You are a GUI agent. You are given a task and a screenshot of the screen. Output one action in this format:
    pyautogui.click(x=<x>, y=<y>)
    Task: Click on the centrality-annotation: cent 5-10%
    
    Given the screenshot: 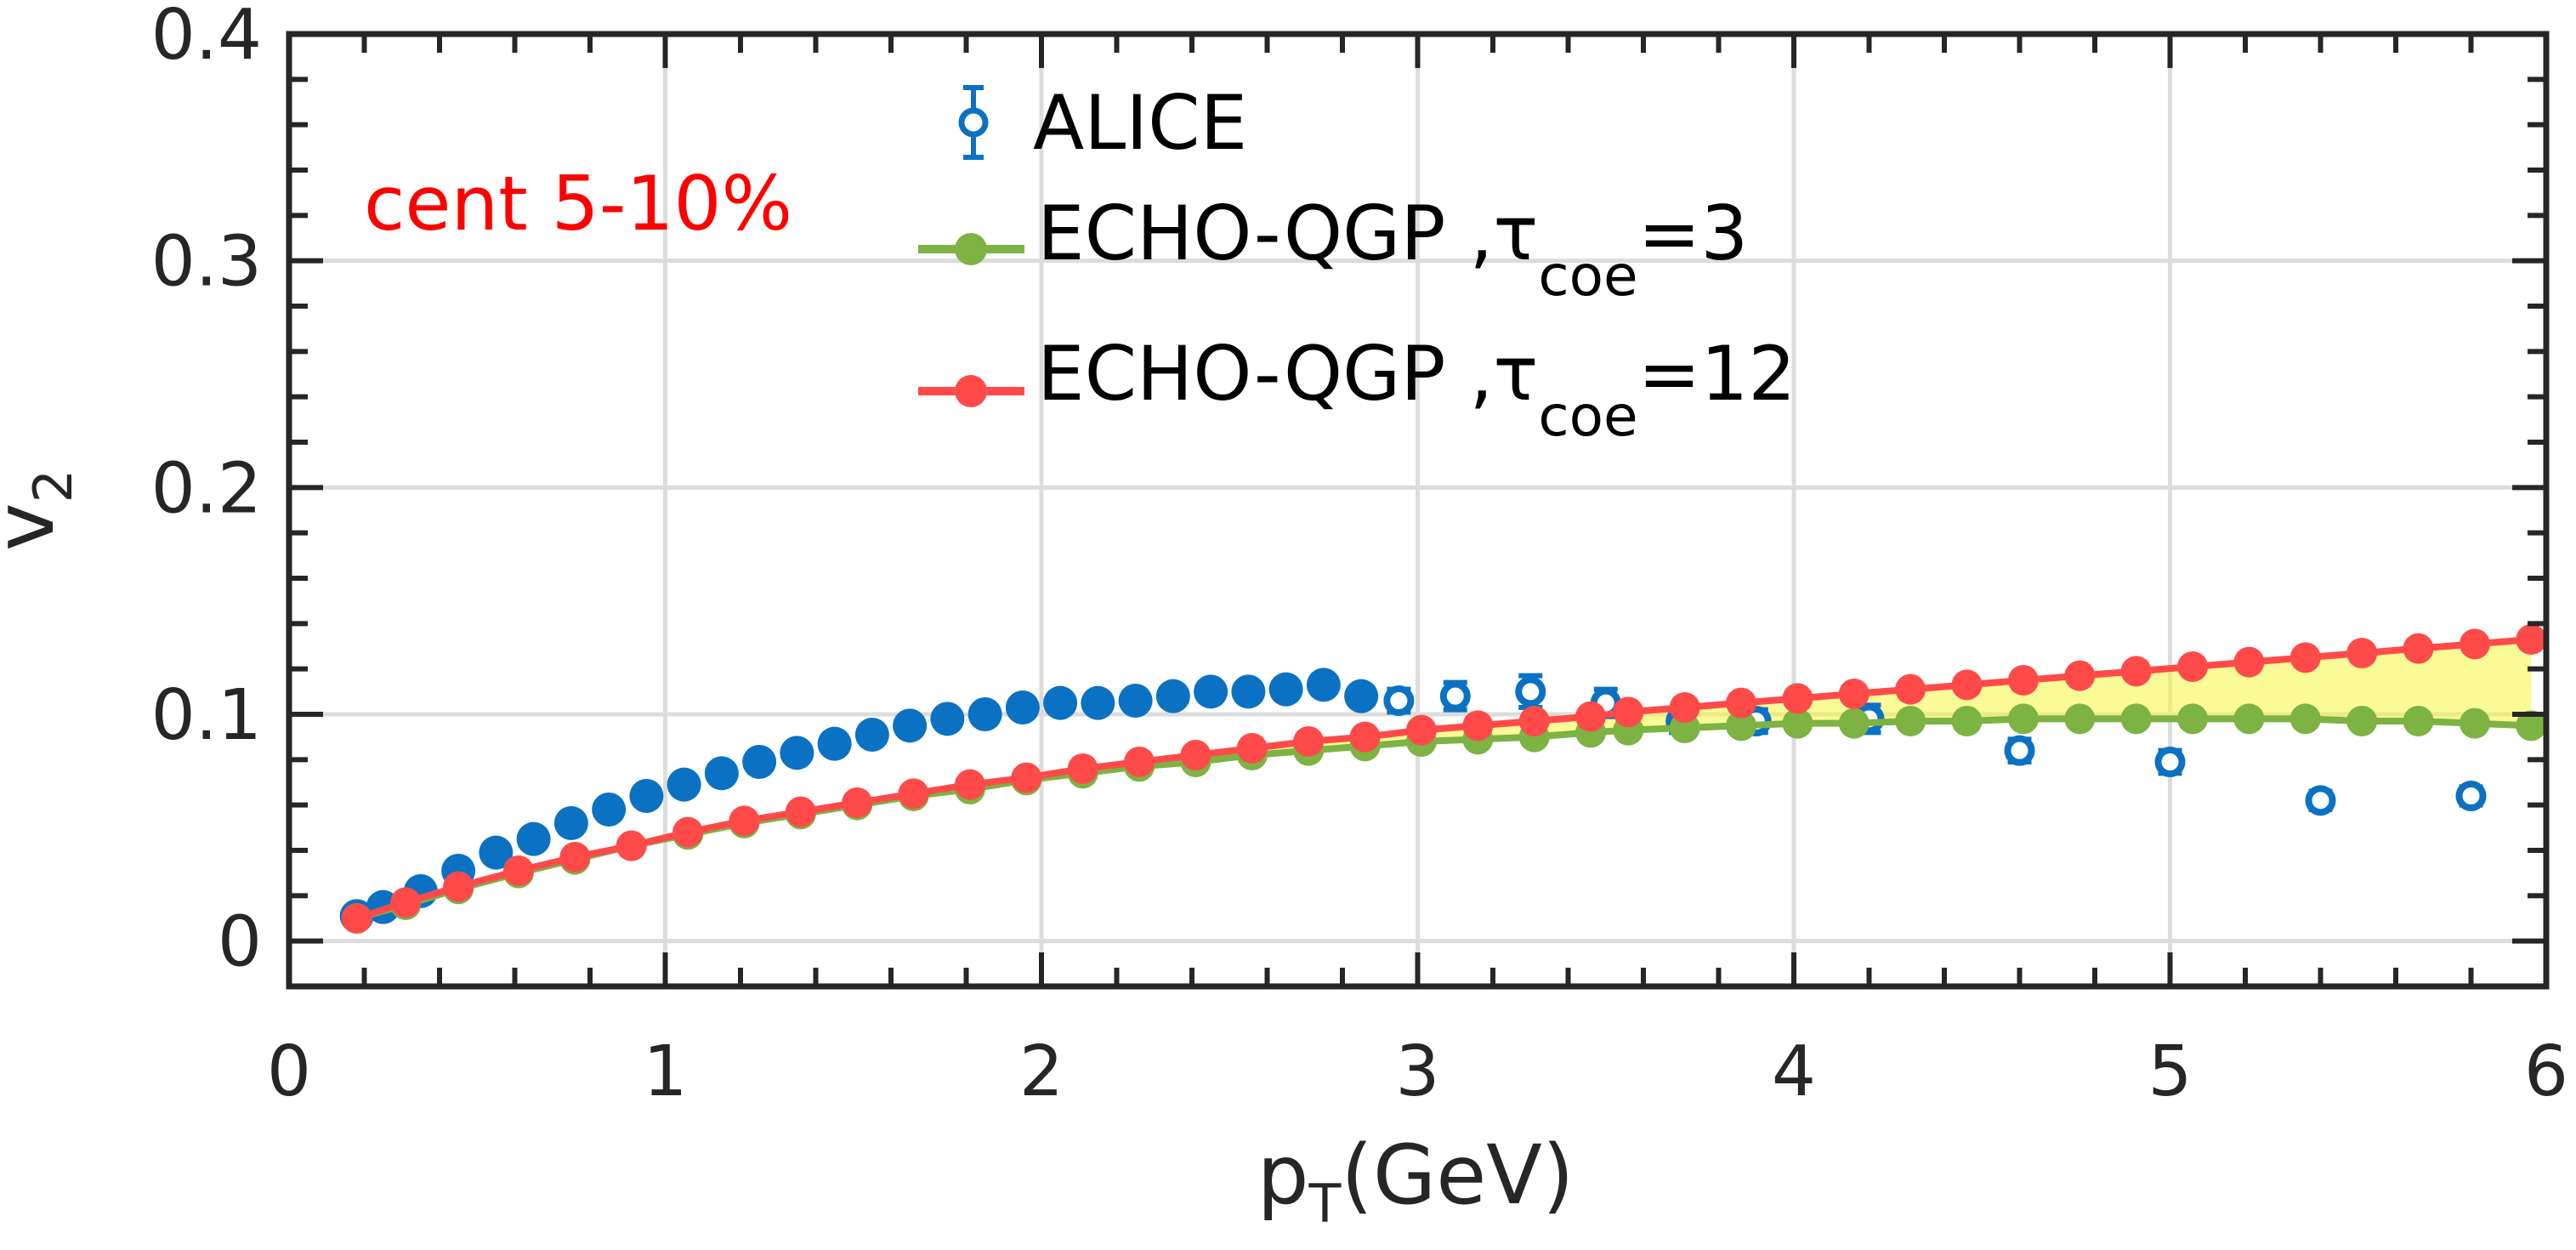 What is the action you would take?
    pyautogui.click(x=578, y=203)
    